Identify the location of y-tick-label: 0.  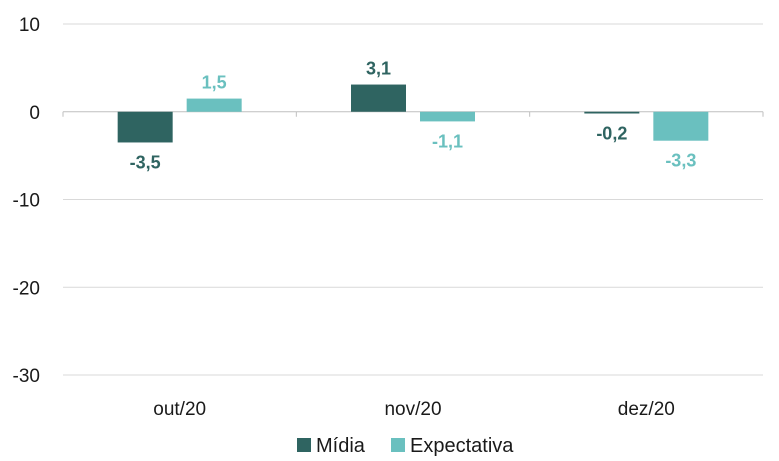
(34, 113).